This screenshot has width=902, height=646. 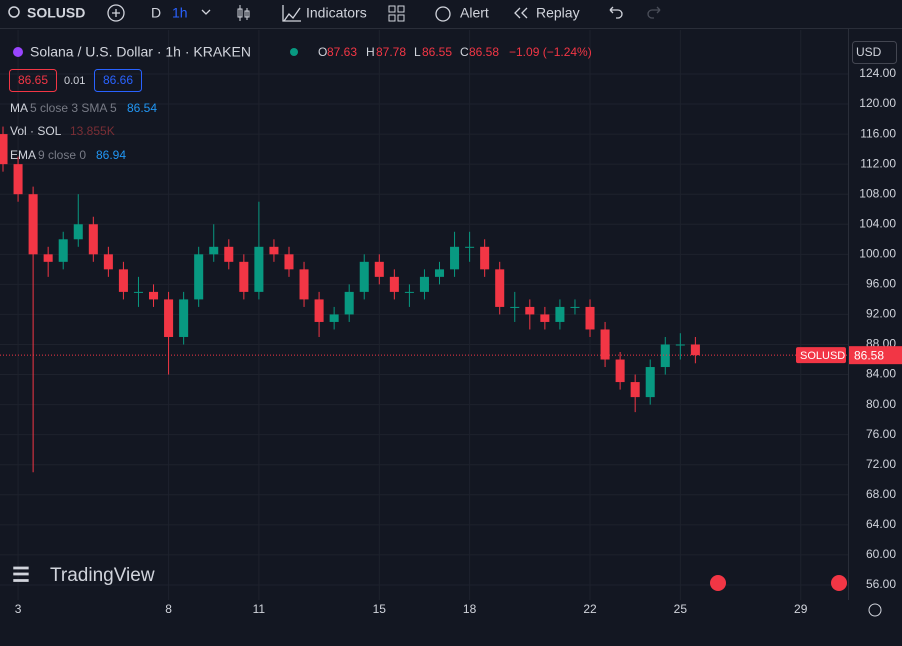 I want to click on y-tick-label: 60.00, so click(x=881, y=554).